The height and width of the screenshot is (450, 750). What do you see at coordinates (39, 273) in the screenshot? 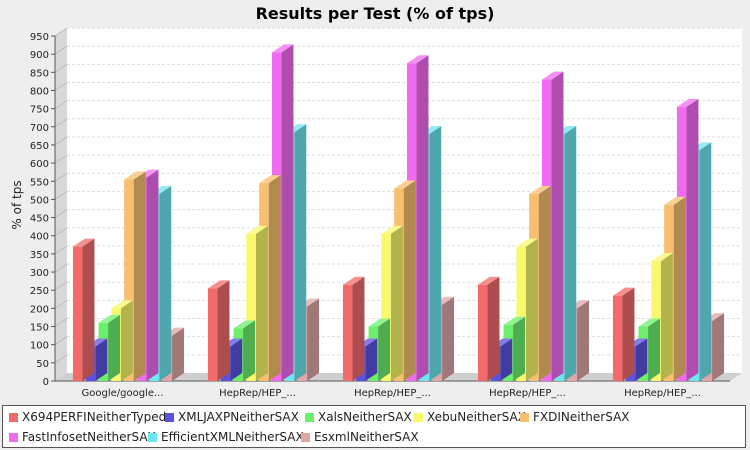
I see `y-tick-label: 300` at bounding box center [39, 273].